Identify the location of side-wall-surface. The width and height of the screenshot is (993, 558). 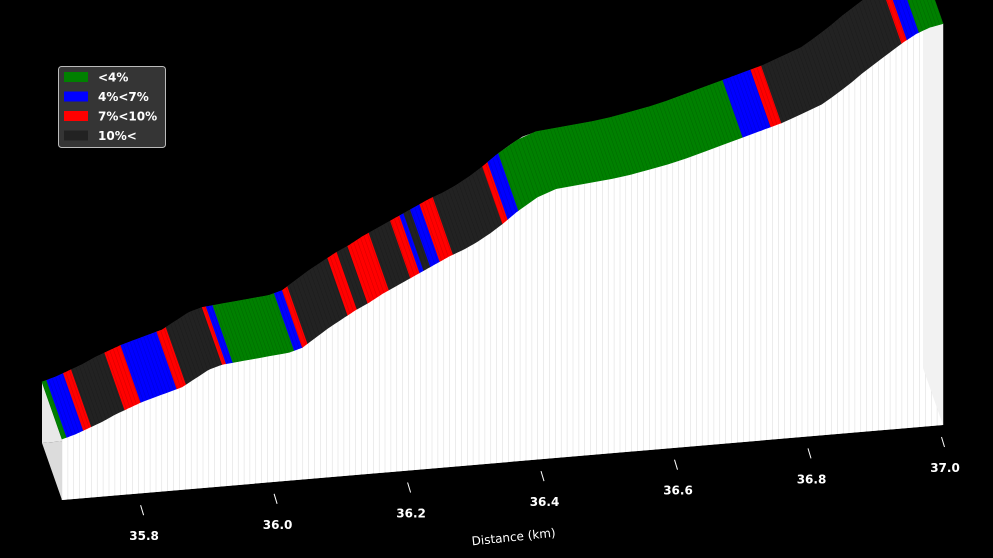
(933, 212).